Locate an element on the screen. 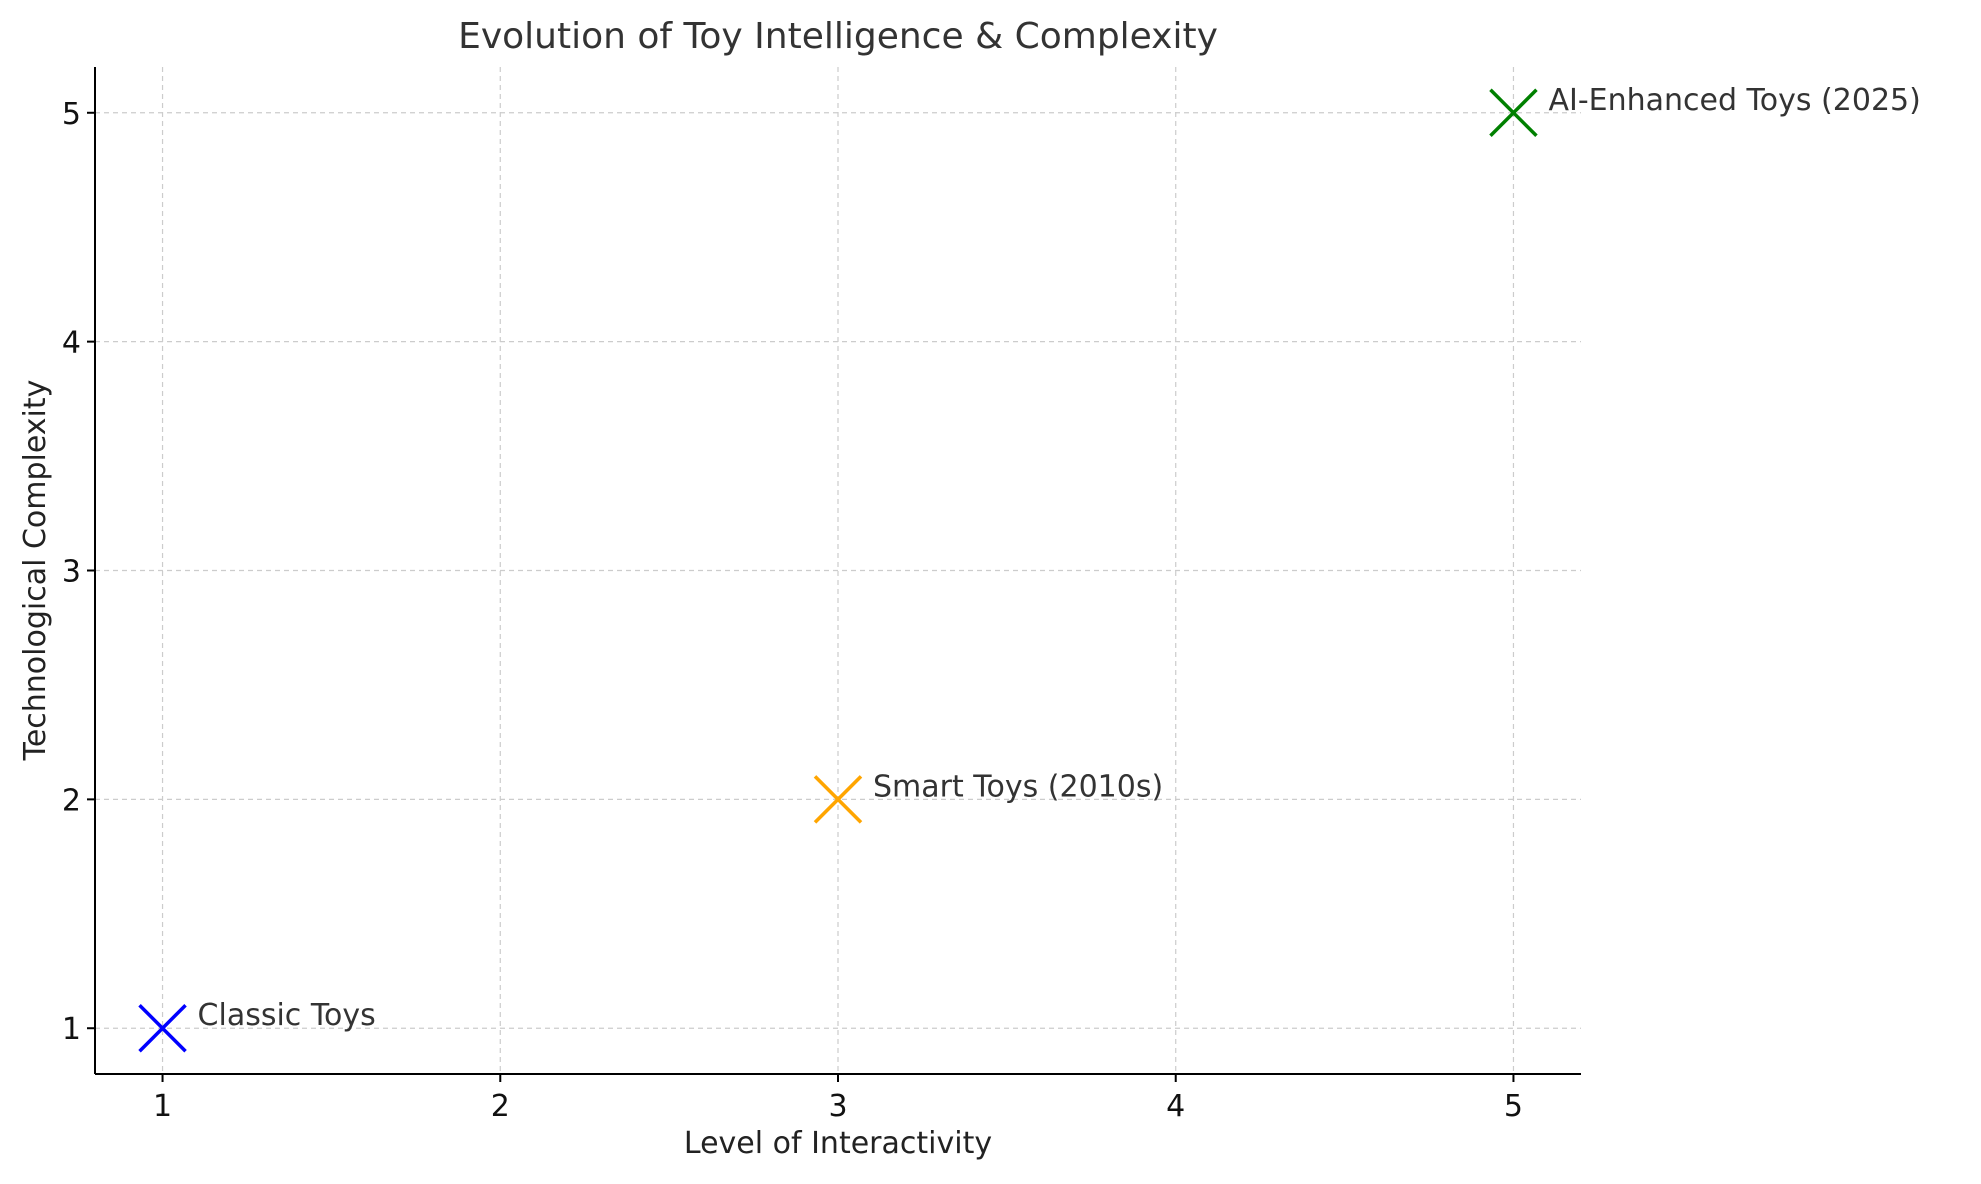 The height and width of the screenshot is (1184, 1981). point-label: Classic Toys is located at coordinates (287, 1015).